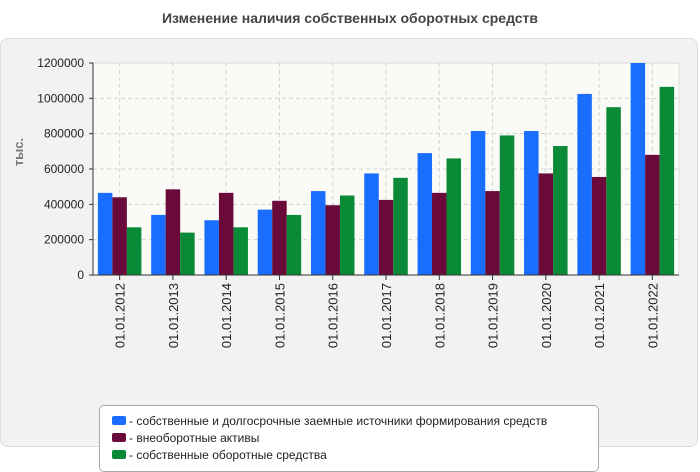 The image size is (700, 472). Describe the element at coordinates (599, 315) in the screenshot. I see `x-tick-label: 01.01.2021` at that location.